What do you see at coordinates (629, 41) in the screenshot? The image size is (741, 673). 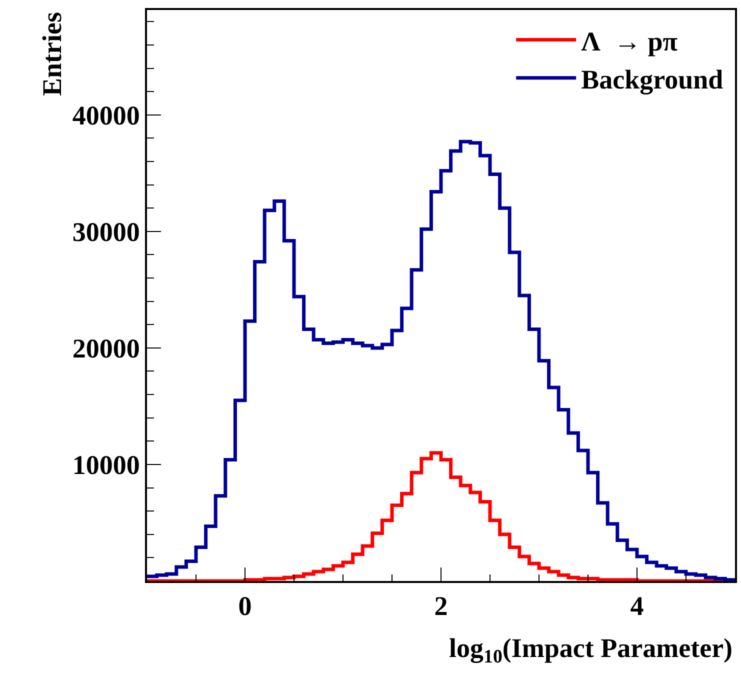 I see `legend-label: Λ → pπ` at bounding box center [629, 41].